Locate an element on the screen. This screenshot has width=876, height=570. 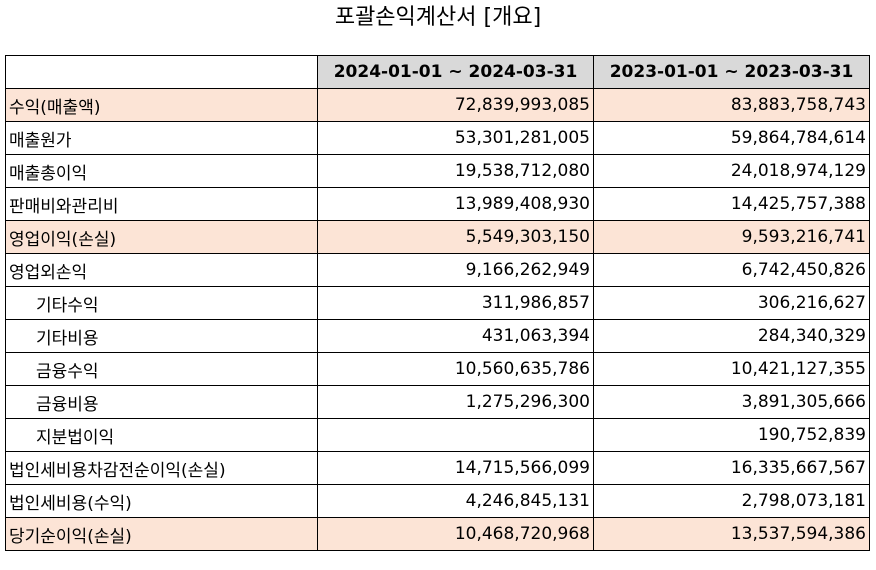
table-row: 금융비용 1,275,296,300 3,891,305,666 is located at coordinates (437, 402).